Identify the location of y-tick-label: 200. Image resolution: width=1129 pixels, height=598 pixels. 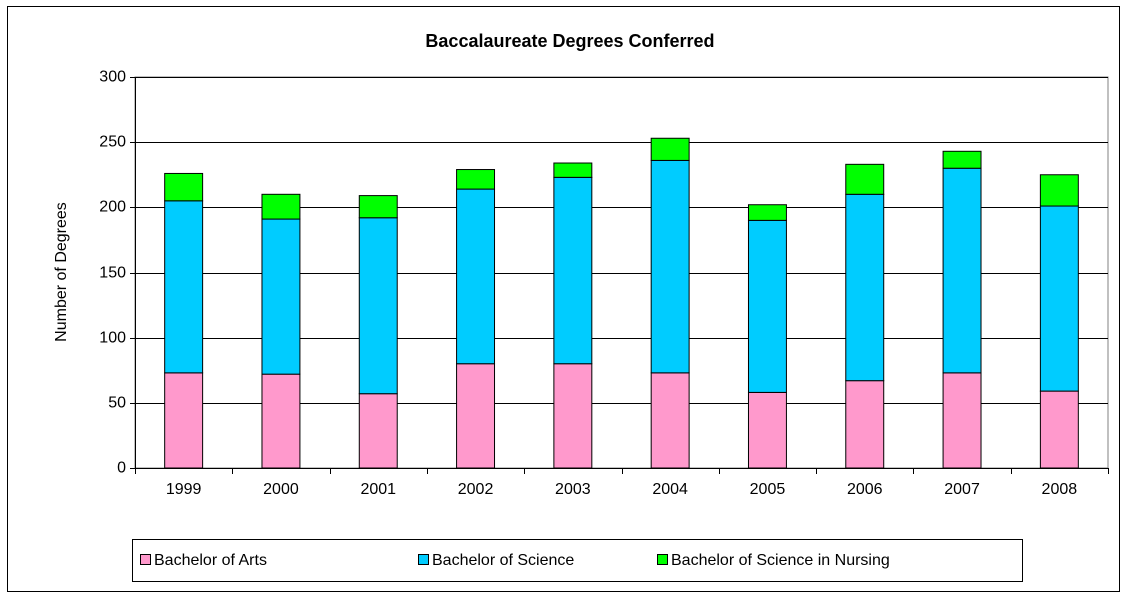
(112, 207).